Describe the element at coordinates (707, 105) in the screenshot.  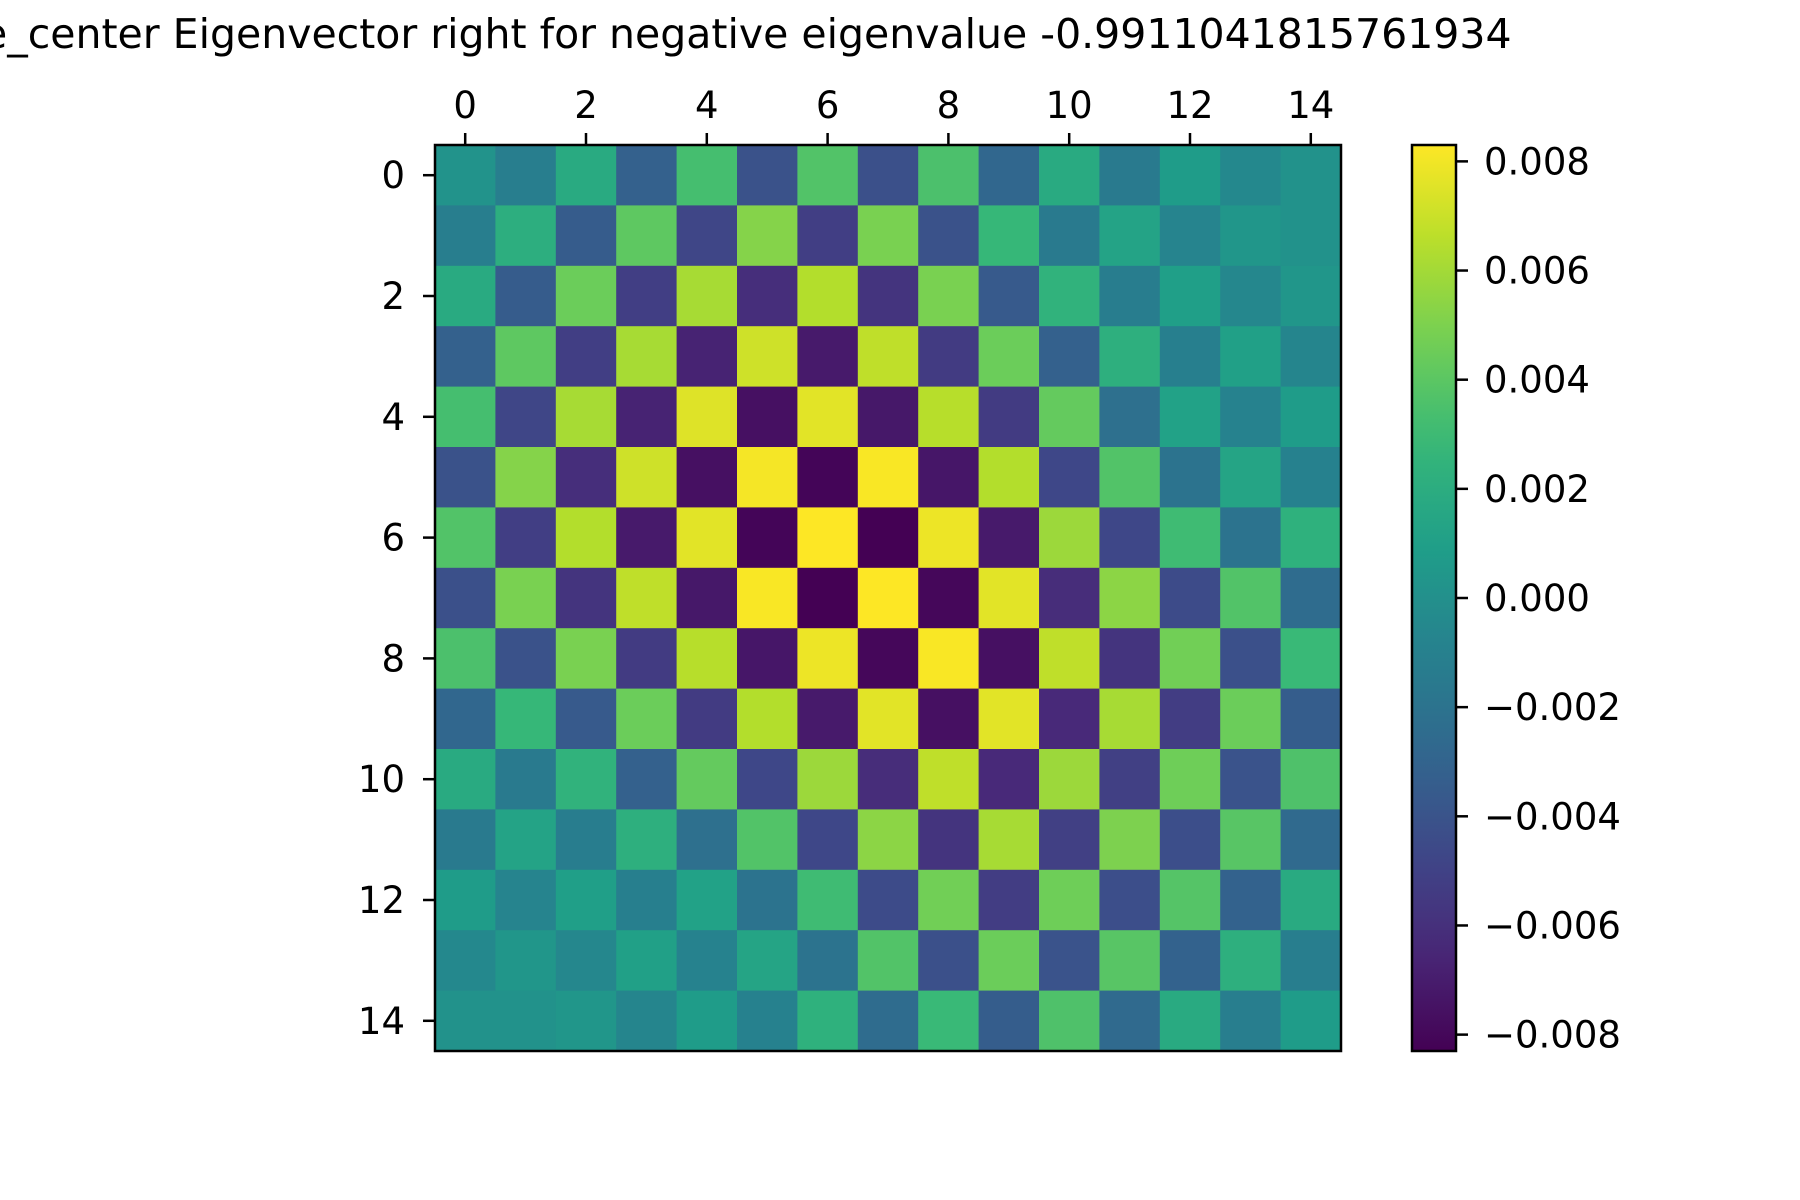
I see `x-tick-label: 4` at that location.